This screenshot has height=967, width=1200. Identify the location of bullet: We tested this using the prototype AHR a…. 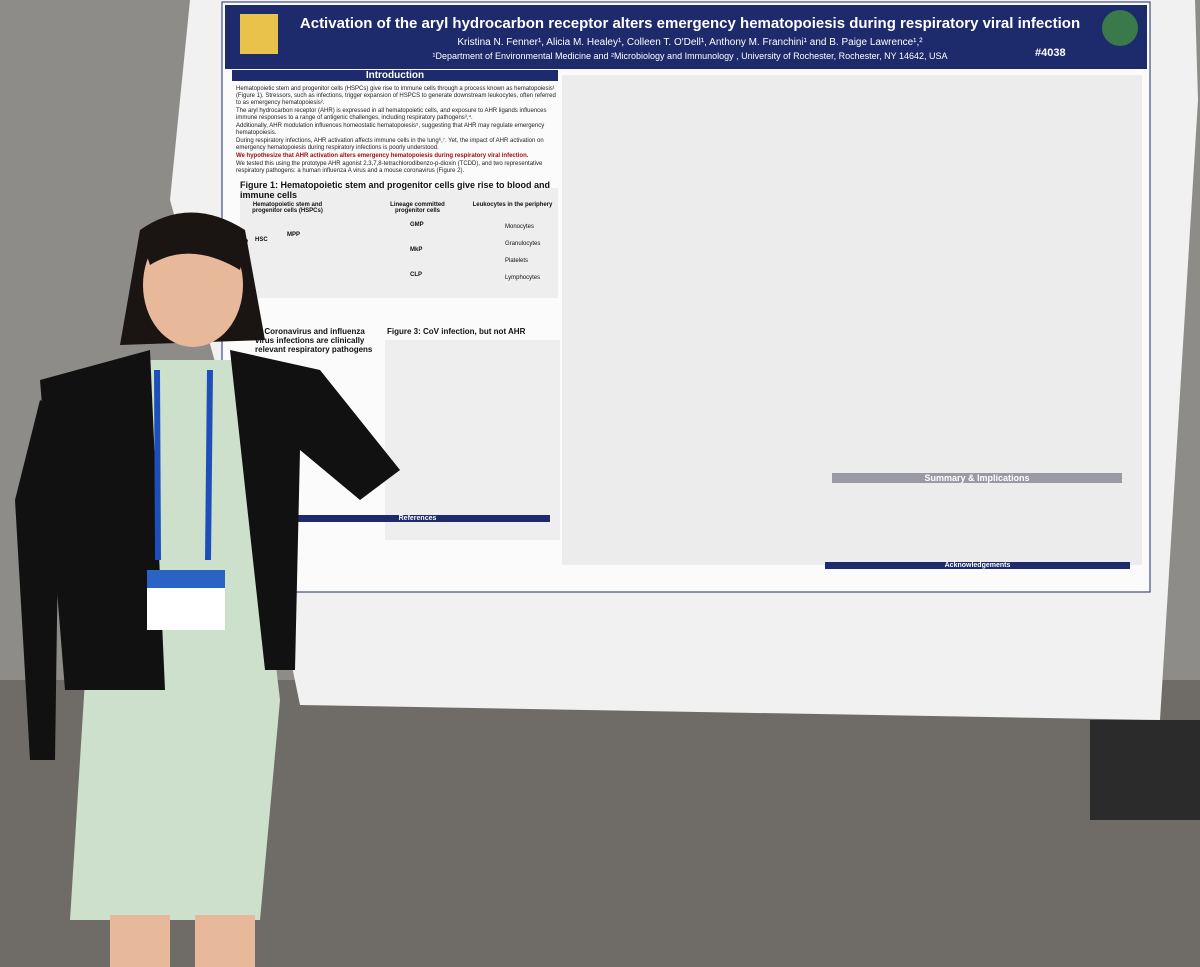
(389, 167).